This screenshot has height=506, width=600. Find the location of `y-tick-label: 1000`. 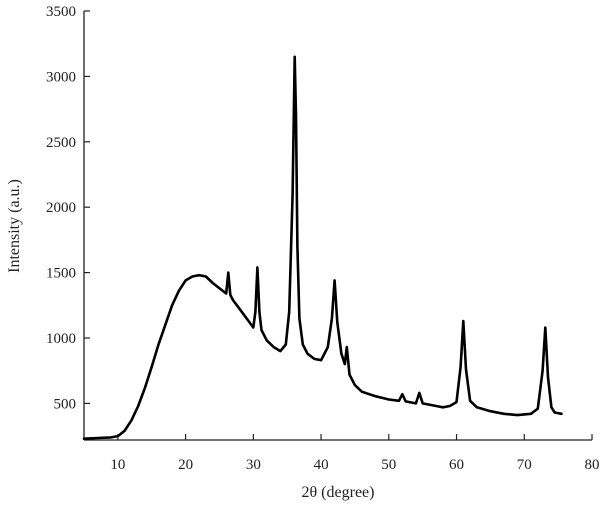

y-tick-label: 1000 is located at coordinates (61, 339).